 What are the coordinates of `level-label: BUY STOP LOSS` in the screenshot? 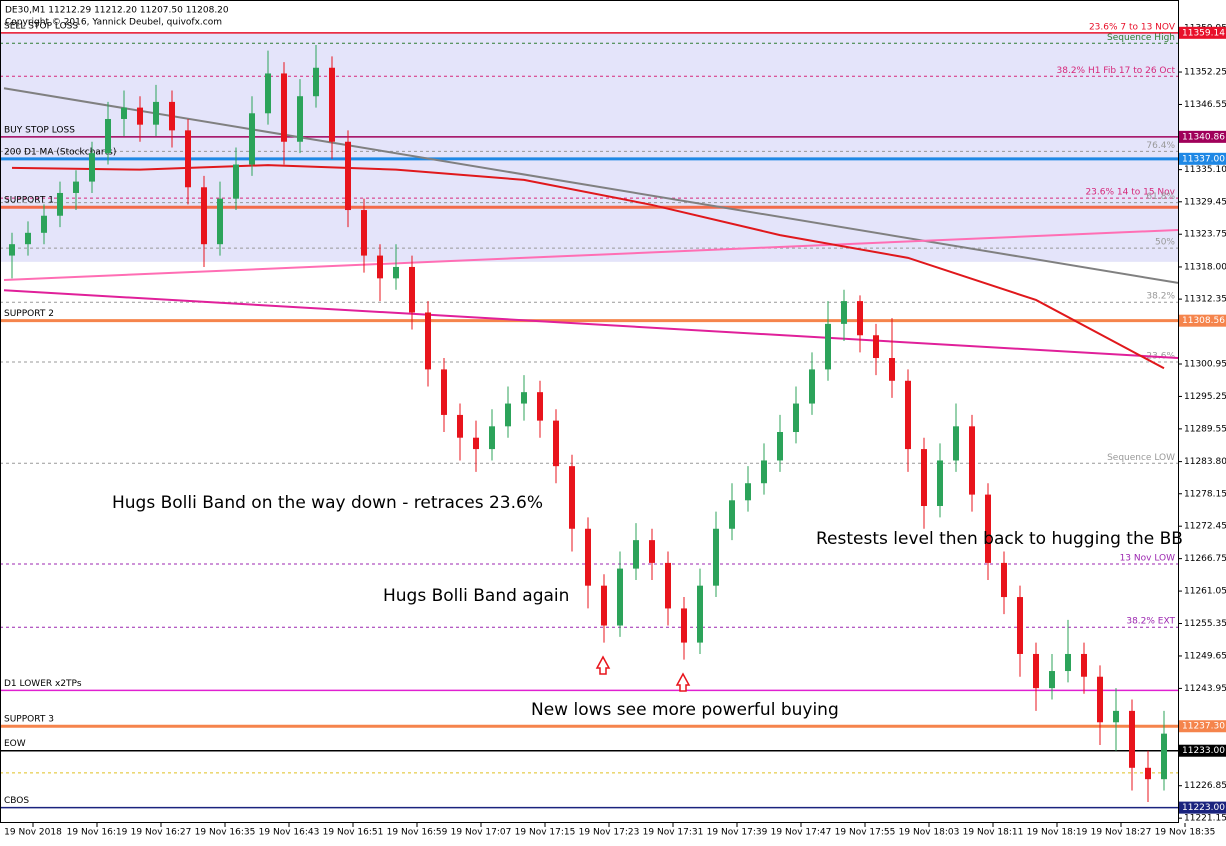 It's located at (39, 130).